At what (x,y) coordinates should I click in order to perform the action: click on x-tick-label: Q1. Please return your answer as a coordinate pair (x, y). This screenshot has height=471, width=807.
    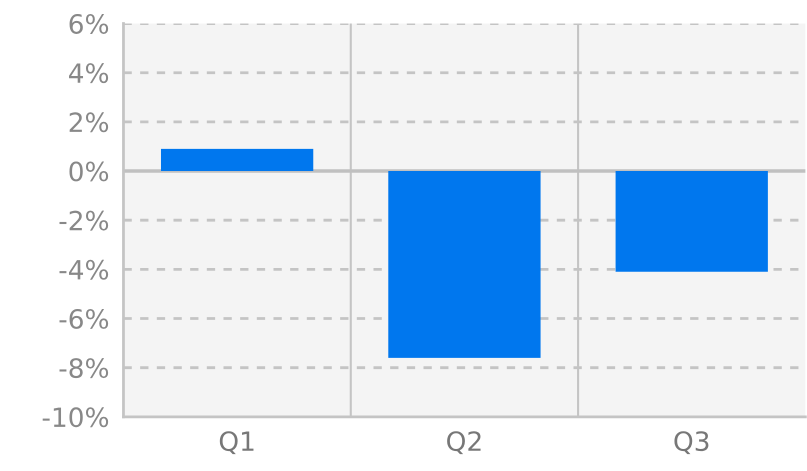
    Looking at the image, I should click on (237, 442).